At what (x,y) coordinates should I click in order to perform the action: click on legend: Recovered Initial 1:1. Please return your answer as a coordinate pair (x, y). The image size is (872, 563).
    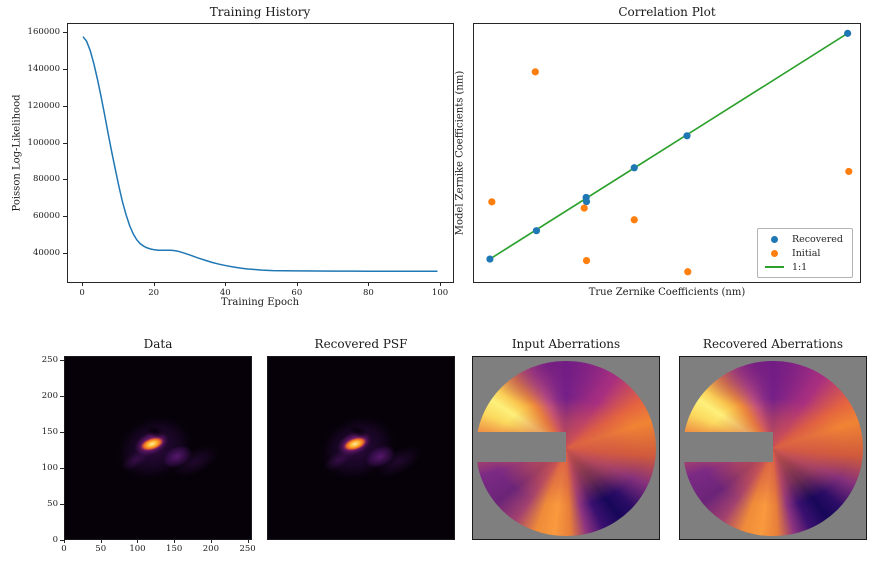
    Looking at the image, I should click on (804, 253).